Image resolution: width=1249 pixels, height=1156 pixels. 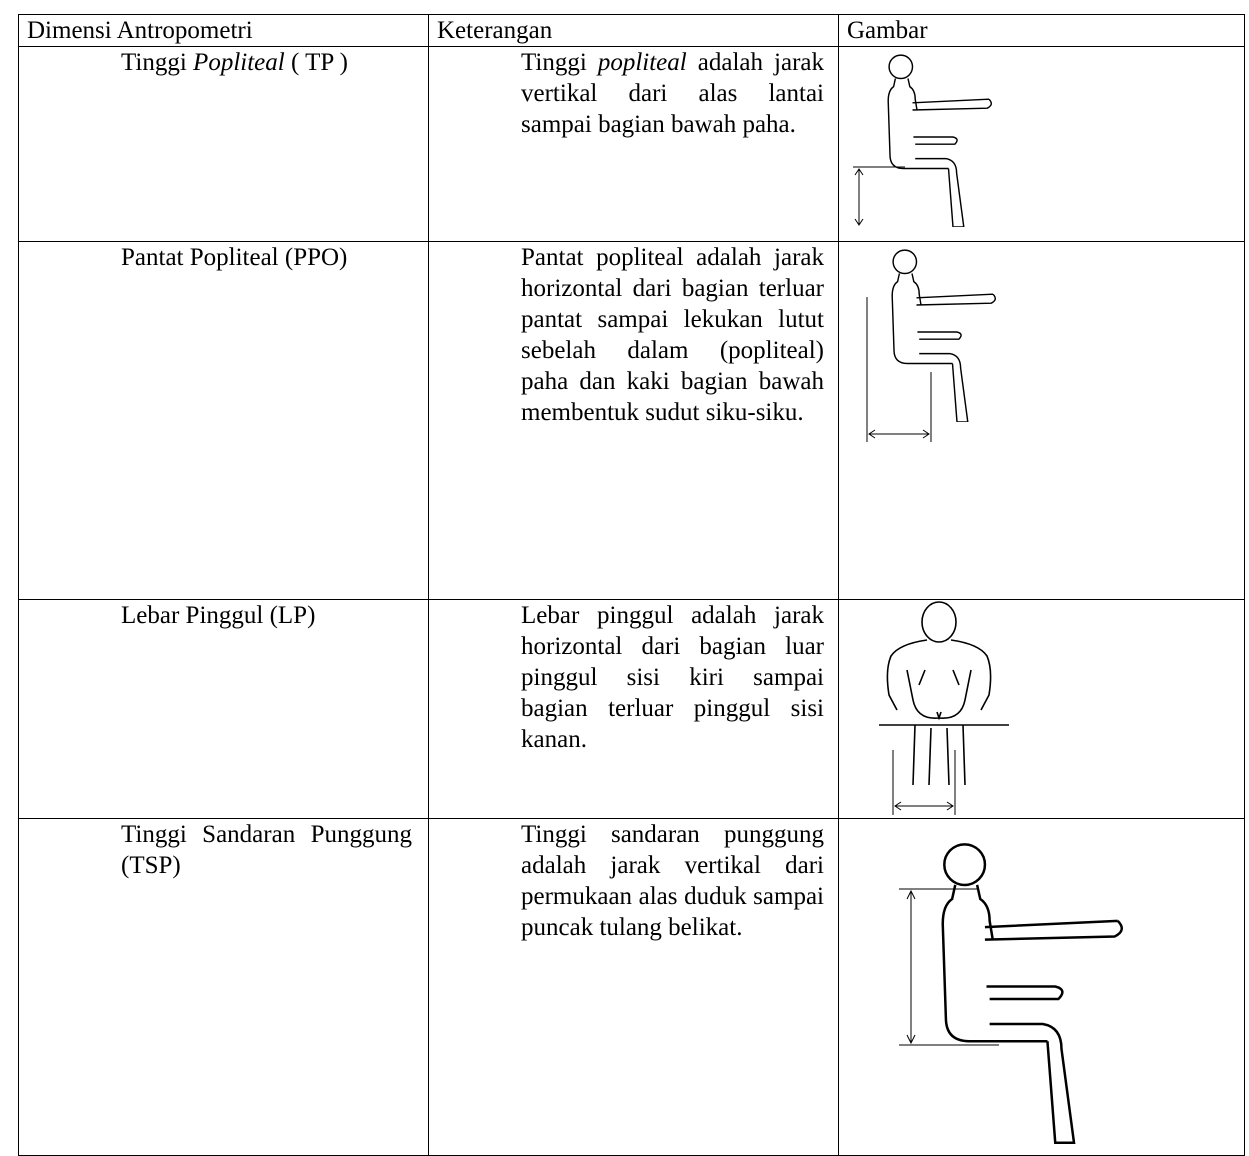 What do you see at coordinates (1041, 30) in the screenshot?
I see `header-cell: Gambar` at bounding box center [1041, 30].